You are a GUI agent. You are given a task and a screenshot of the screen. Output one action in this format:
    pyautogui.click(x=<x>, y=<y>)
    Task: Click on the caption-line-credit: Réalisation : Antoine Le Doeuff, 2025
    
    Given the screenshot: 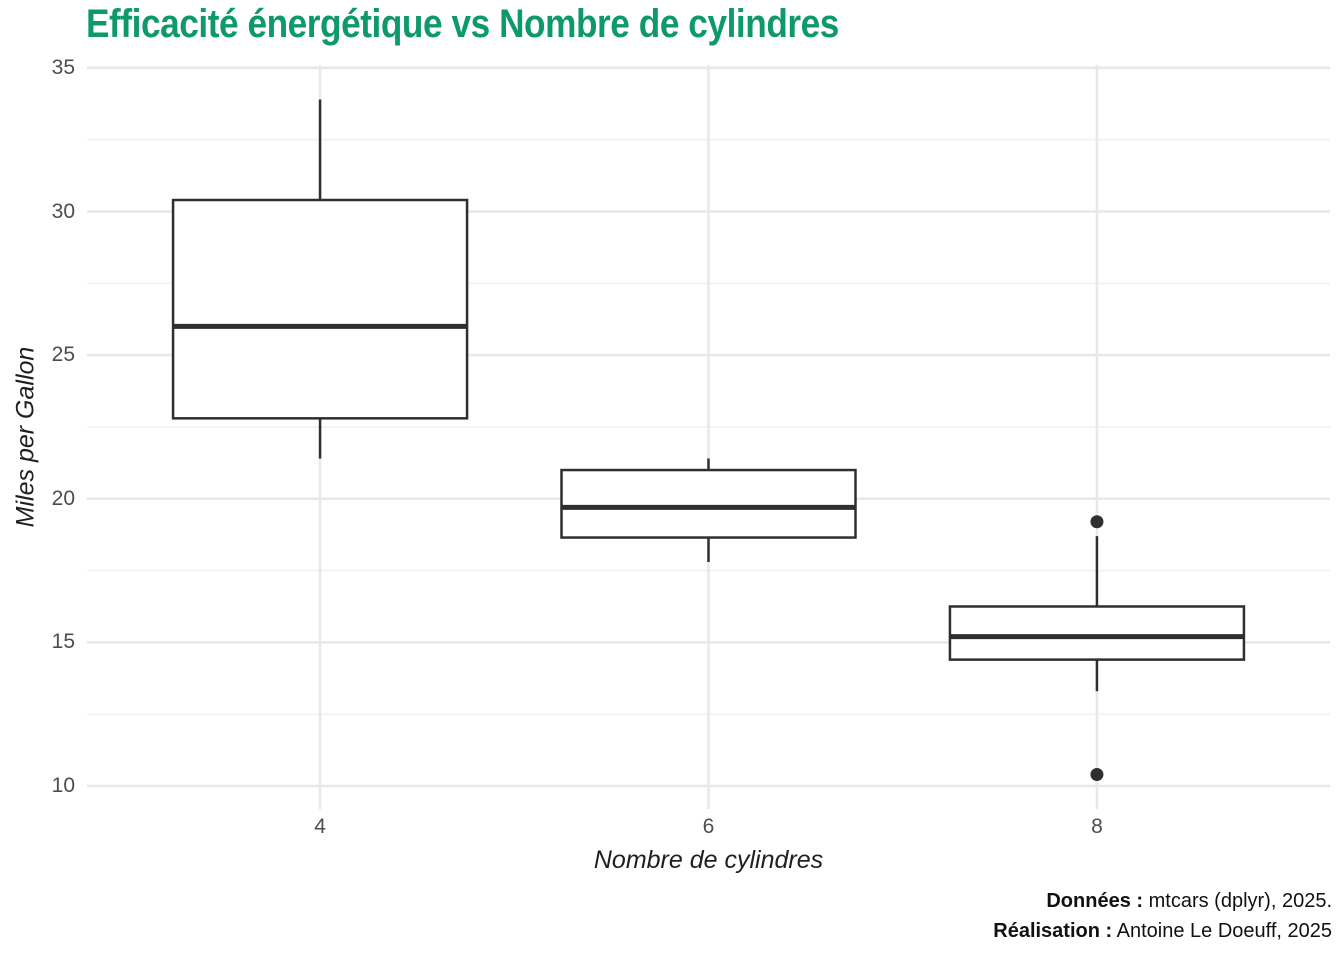 What is the action you would take?
    pyautogui.click(x=1162, y=931)
    